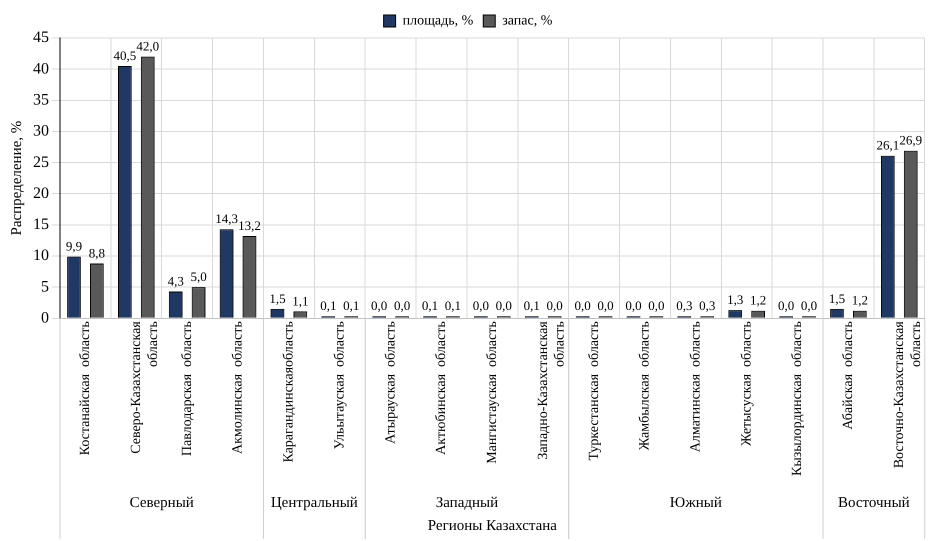 The height and width of the screenshot is (541, 936). Describe the element at coordinates (124, 55) in the screenshot. I see `data-label: 40,5` at that location.